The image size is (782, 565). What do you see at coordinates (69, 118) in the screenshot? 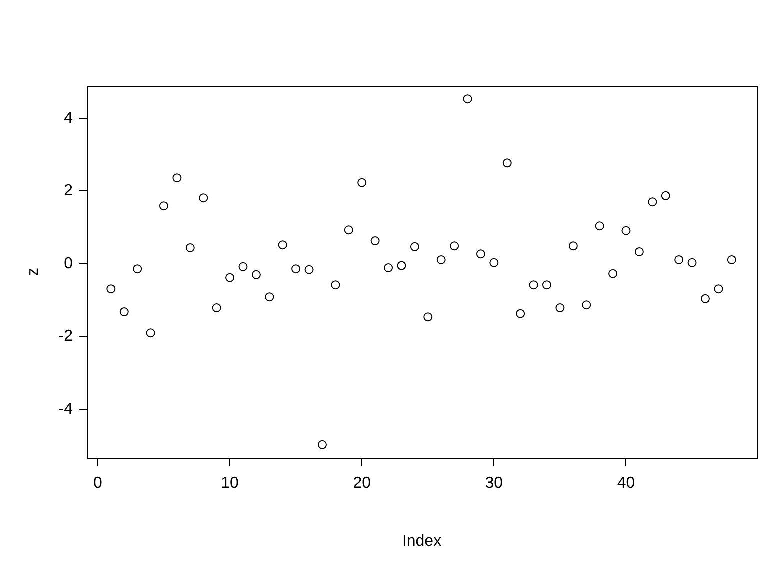
I see `y-tick-label: 4` at bounding box center [69, 118].